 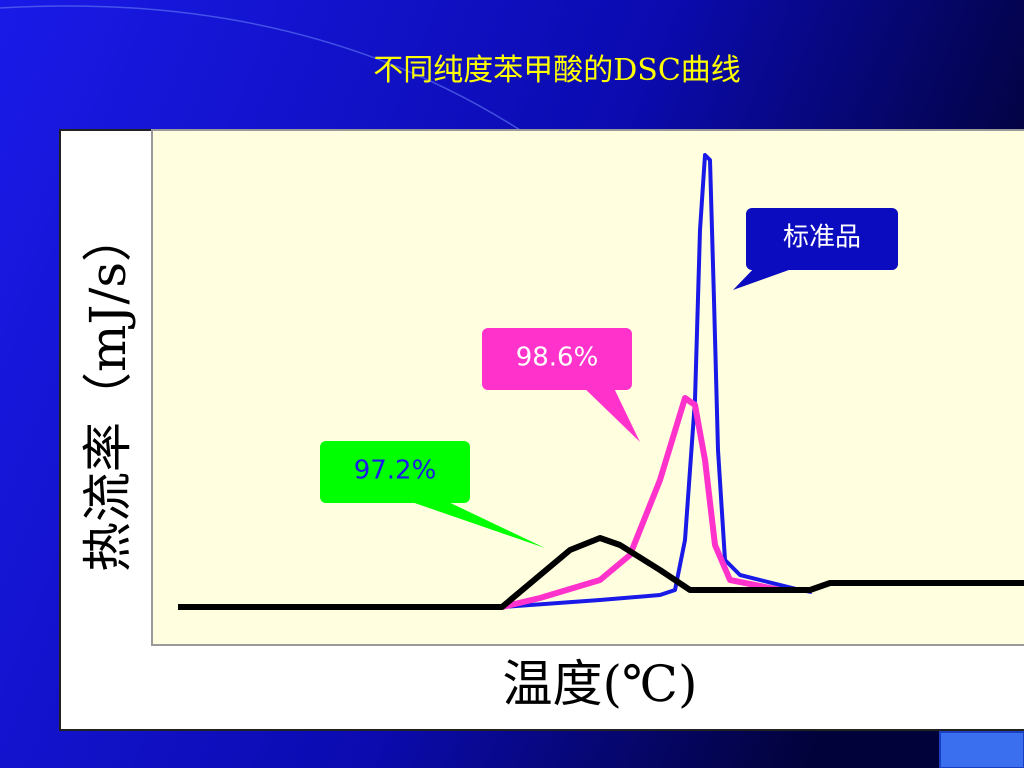 I want to click on callout-label: 标准品, so click(x=822, y=238).